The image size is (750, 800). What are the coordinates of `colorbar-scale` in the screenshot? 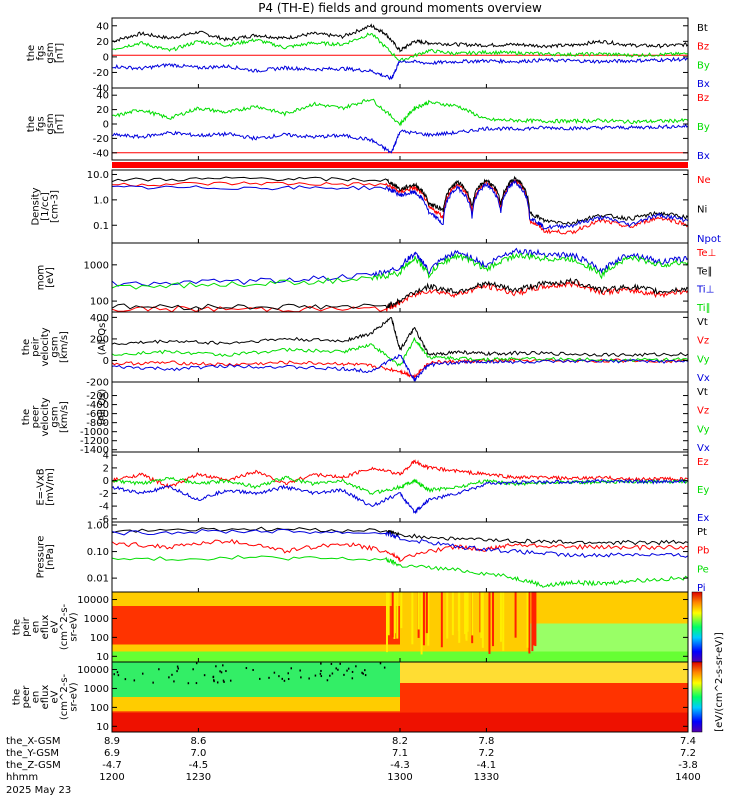 It's located at (697, 627).